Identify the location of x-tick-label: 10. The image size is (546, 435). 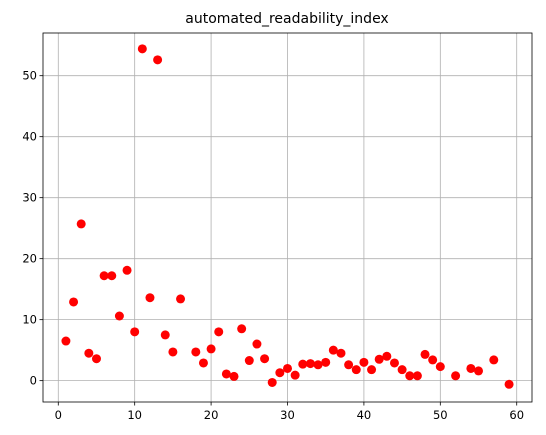
(134, 415).